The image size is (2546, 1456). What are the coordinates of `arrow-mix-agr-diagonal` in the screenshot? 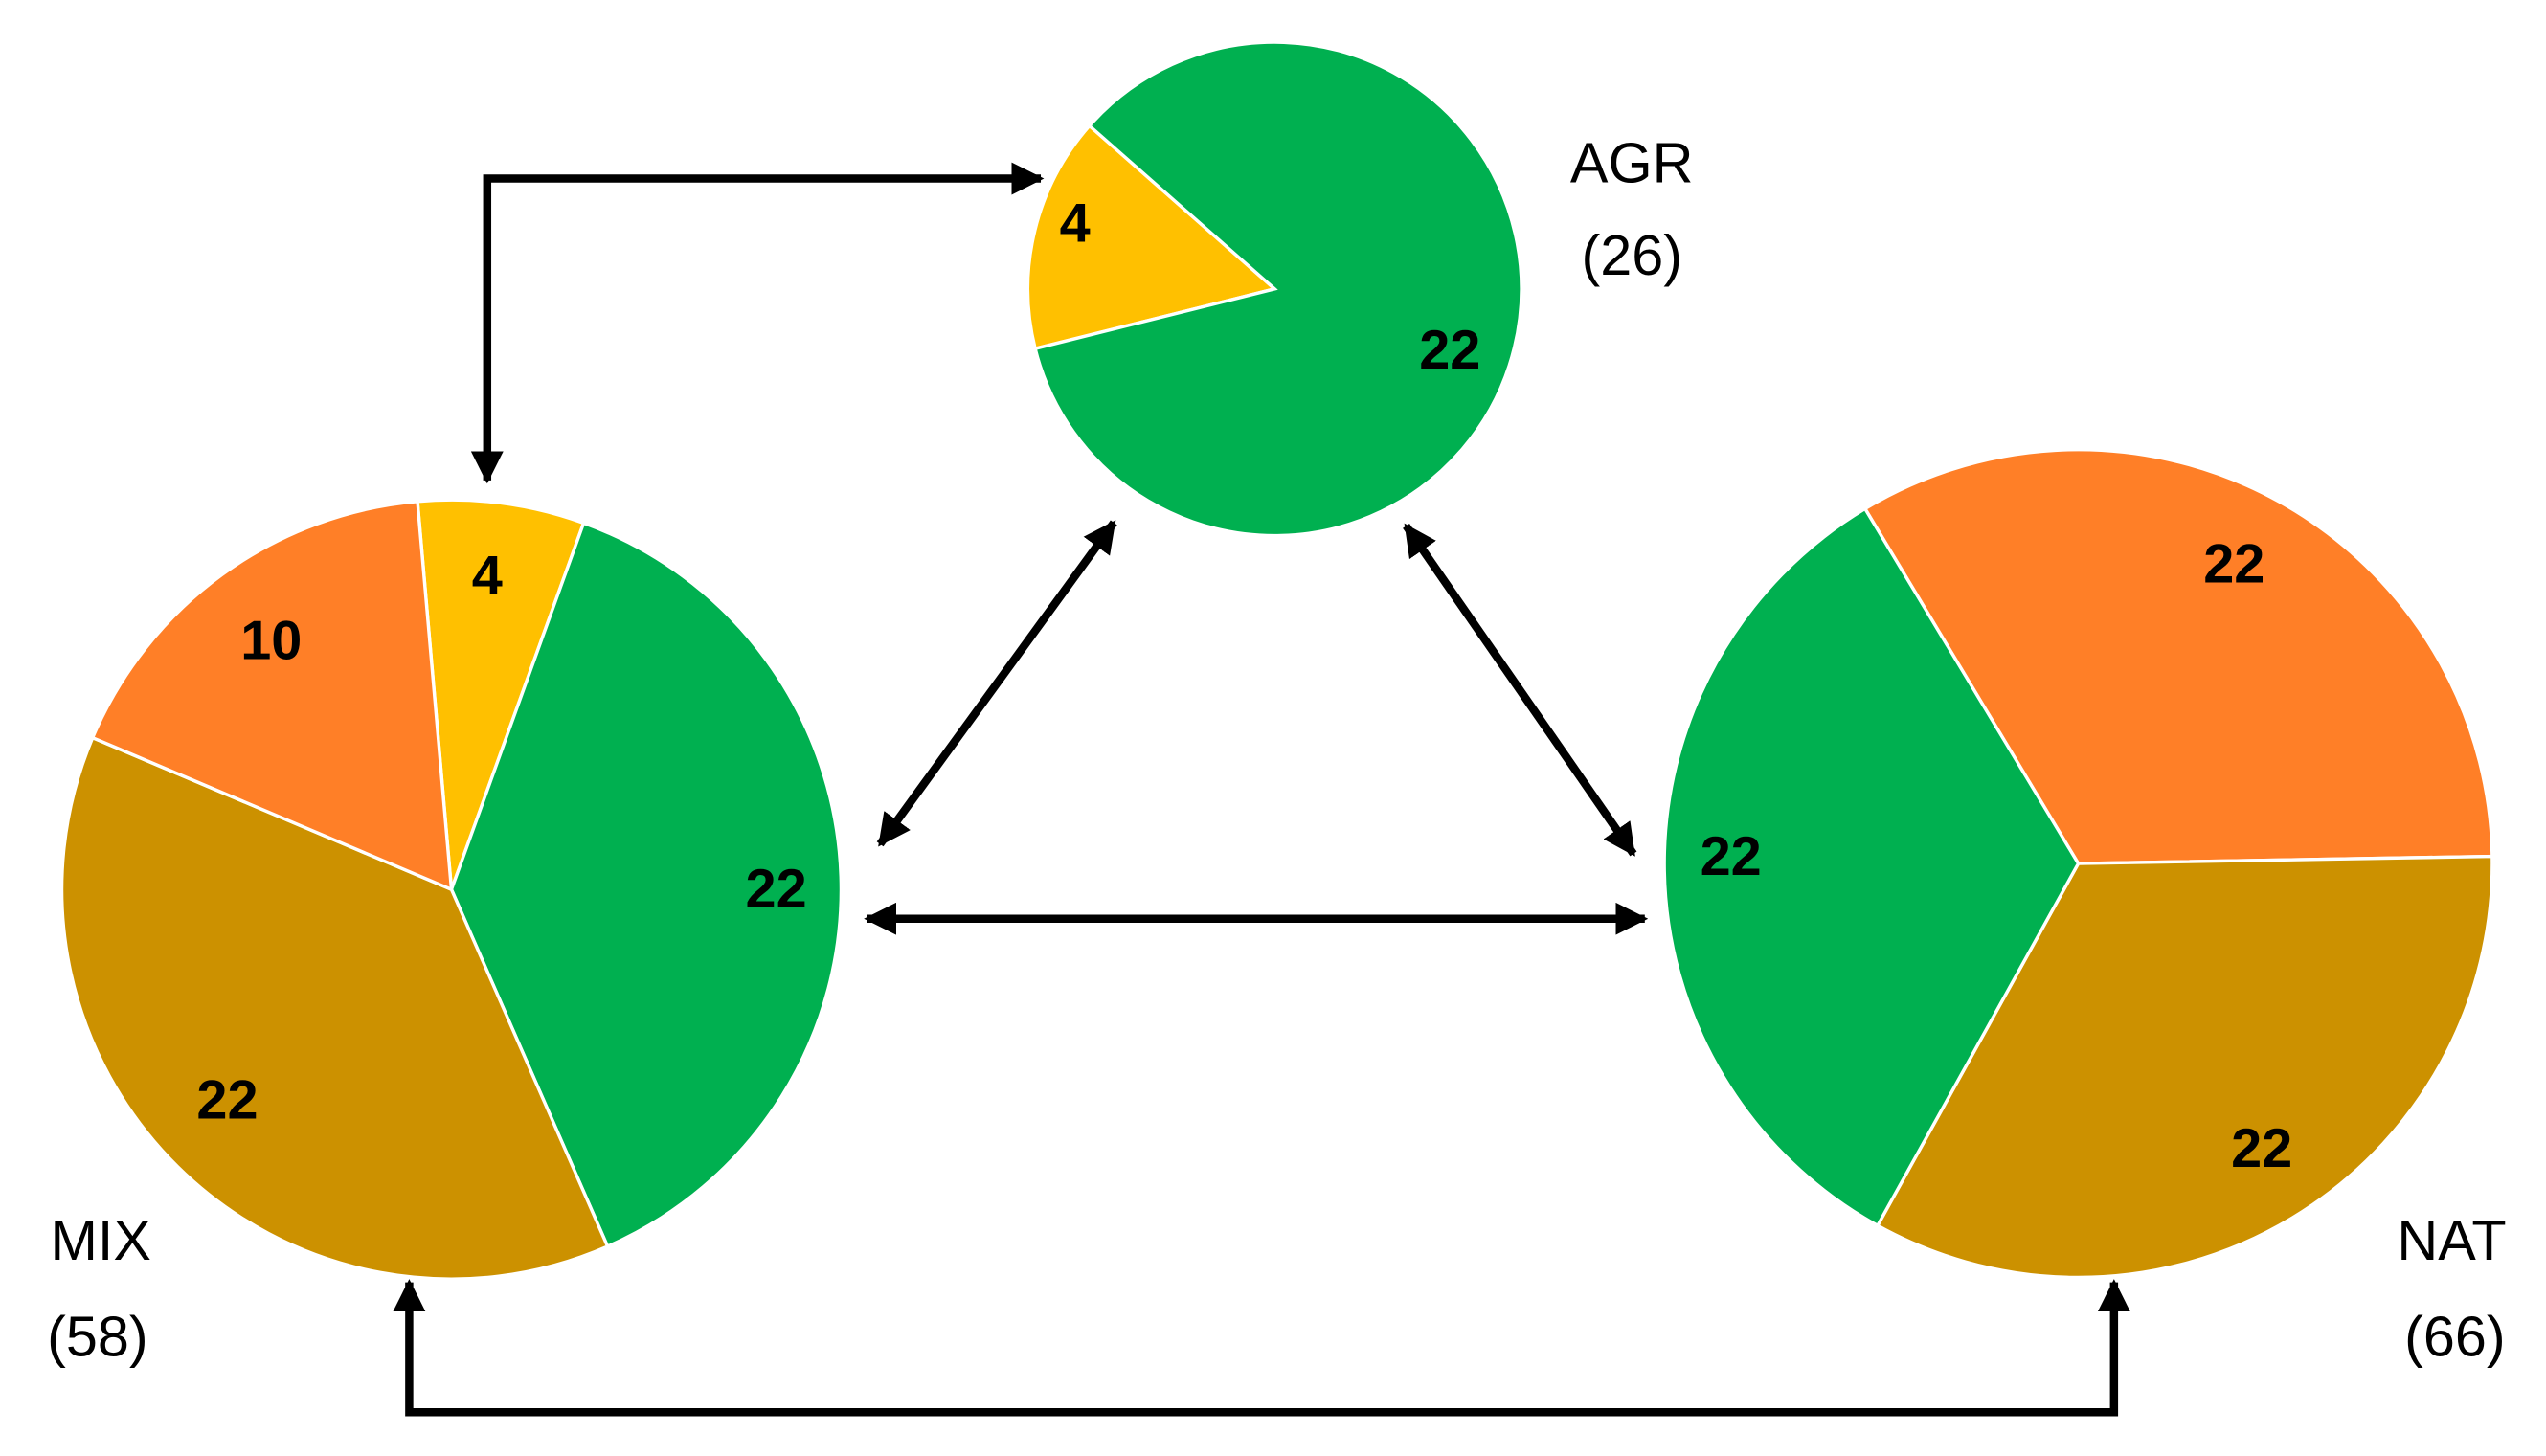 It's located at (997, 684).